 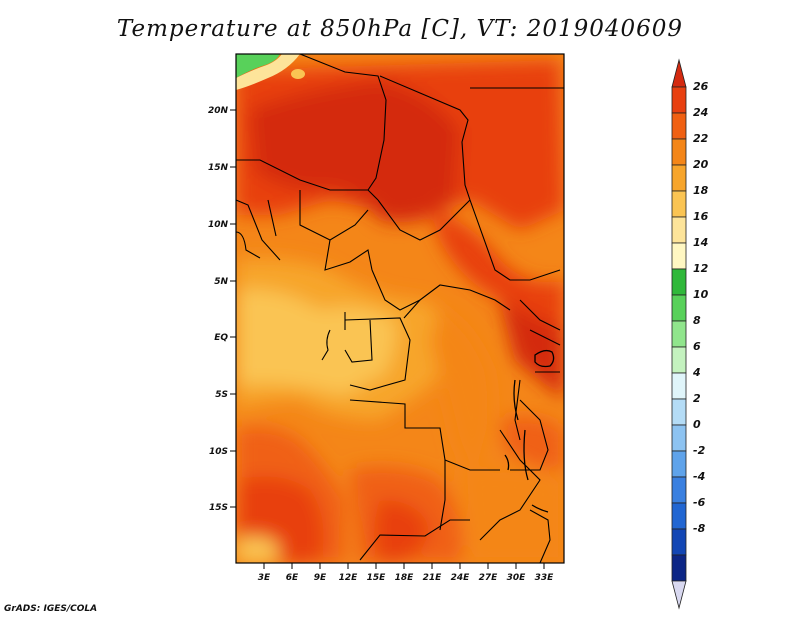 What do you see at coordinates (489, 578) in the screenshot?
I see `lon-label: 27E` at bounding box center [489, 578].